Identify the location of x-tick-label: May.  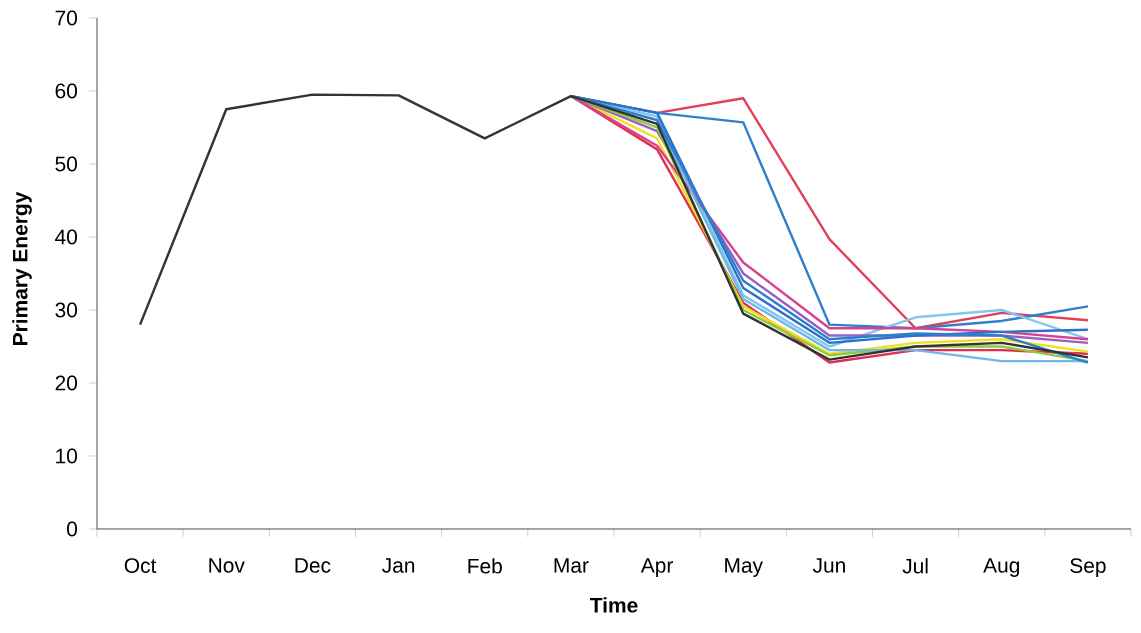
(744, 567).